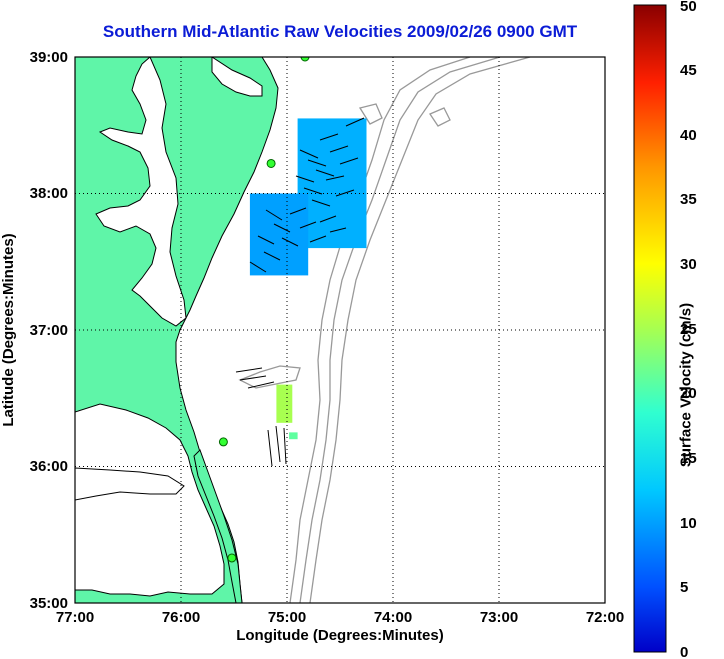 This screenshot has height=659, width=724. I want to click on x-tick-label: 74:00, so click(393, 617).